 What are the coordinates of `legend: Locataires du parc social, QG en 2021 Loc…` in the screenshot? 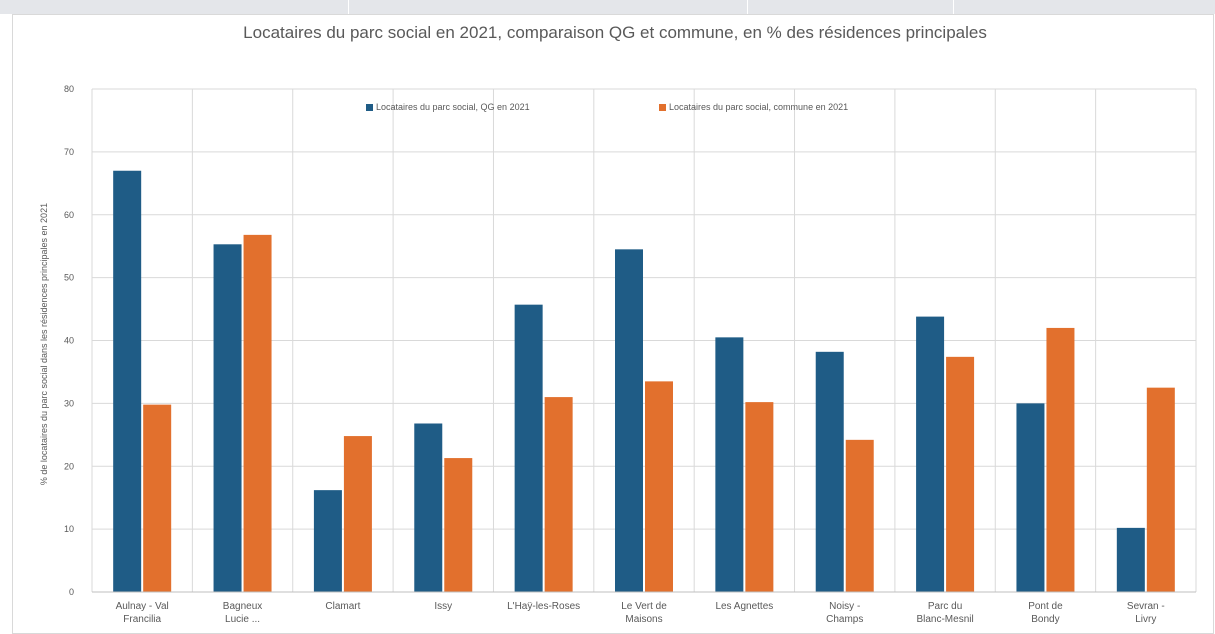 It's located at (607, 107).